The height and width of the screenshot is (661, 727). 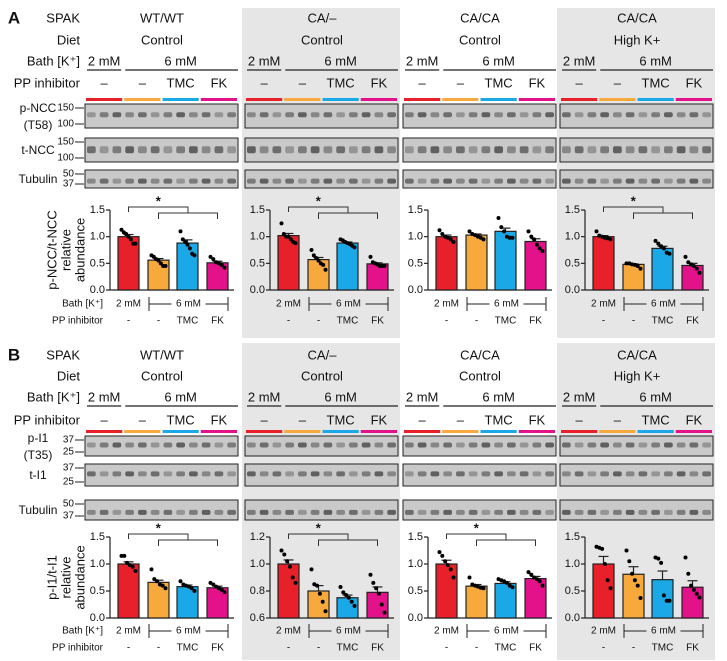 What do you see at coordinates (217, 648) in the screenshot?
I see `chart-pp-label: FK` at bounding box center [217, 648].